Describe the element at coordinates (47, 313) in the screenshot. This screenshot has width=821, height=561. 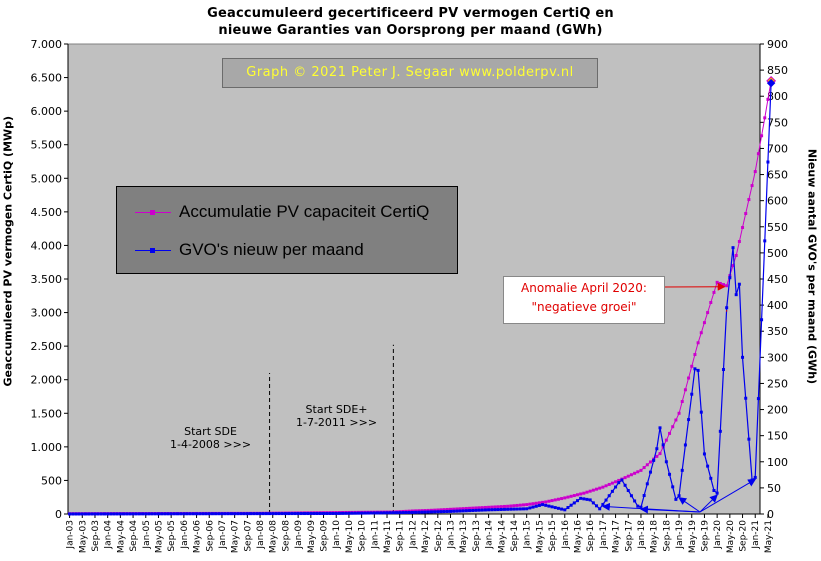
I see `y-tick-label-left: 3.000` at that location.